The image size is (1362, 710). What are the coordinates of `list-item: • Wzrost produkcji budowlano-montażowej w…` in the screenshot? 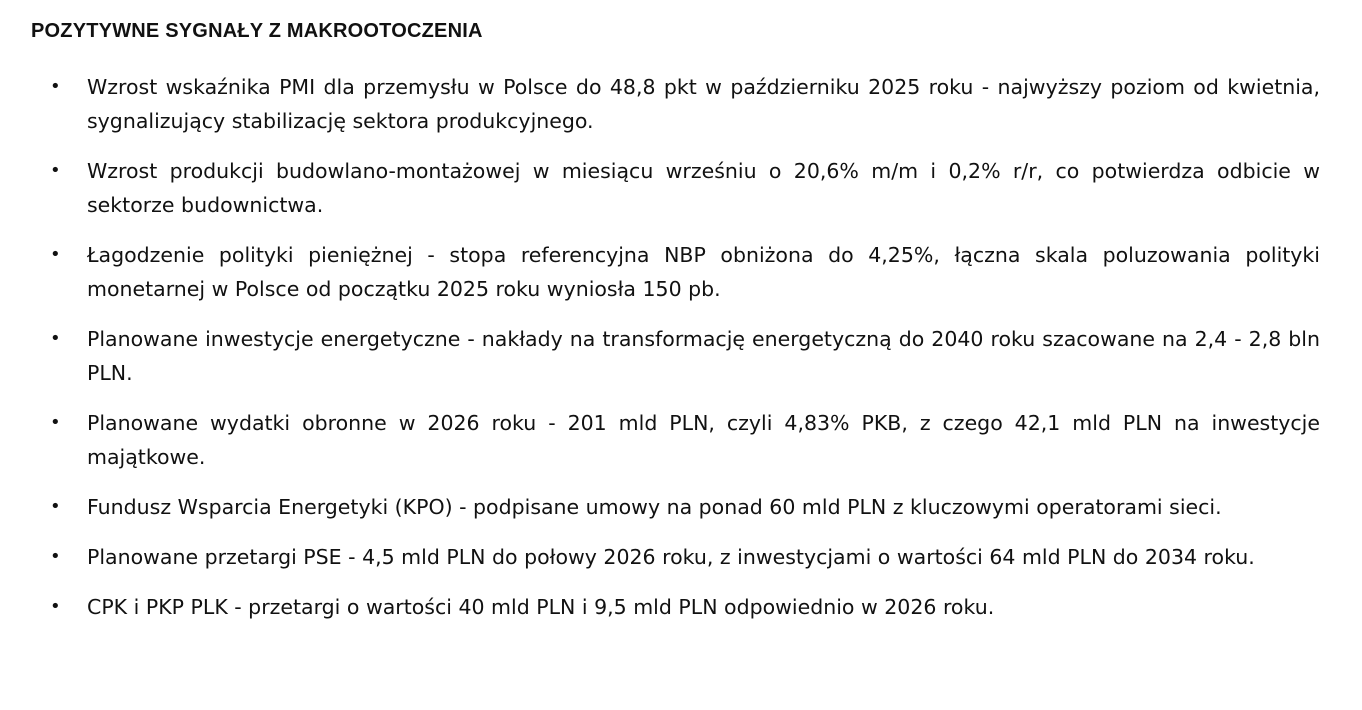 It's located at (660, 188).